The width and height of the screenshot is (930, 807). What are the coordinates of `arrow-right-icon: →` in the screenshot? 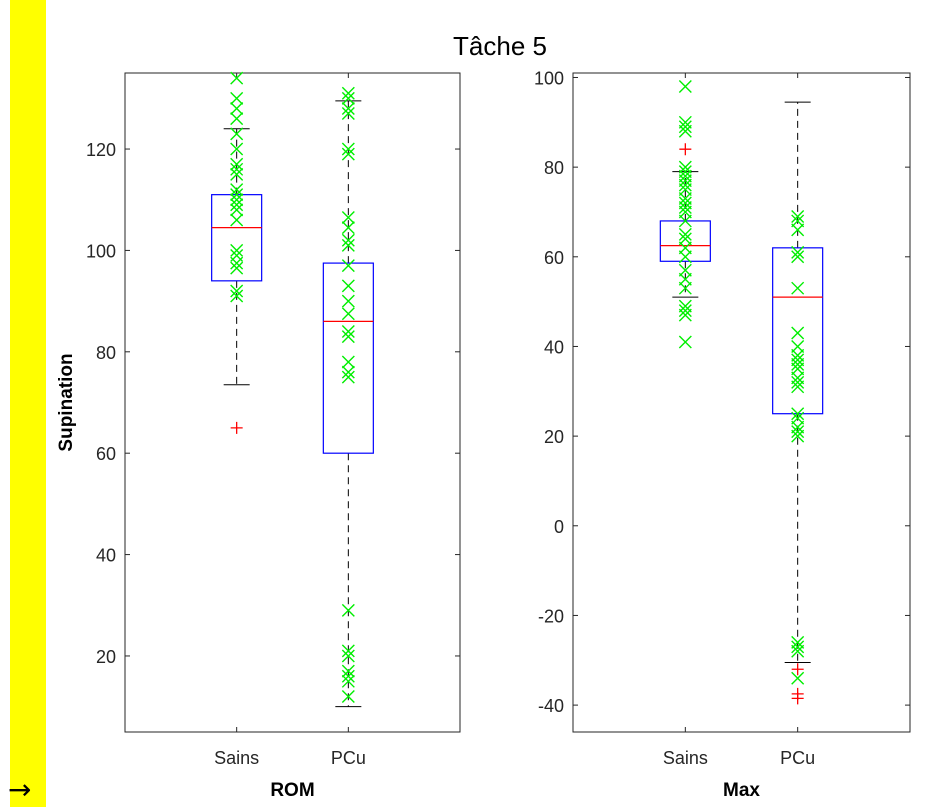 It's located at (20, 789).